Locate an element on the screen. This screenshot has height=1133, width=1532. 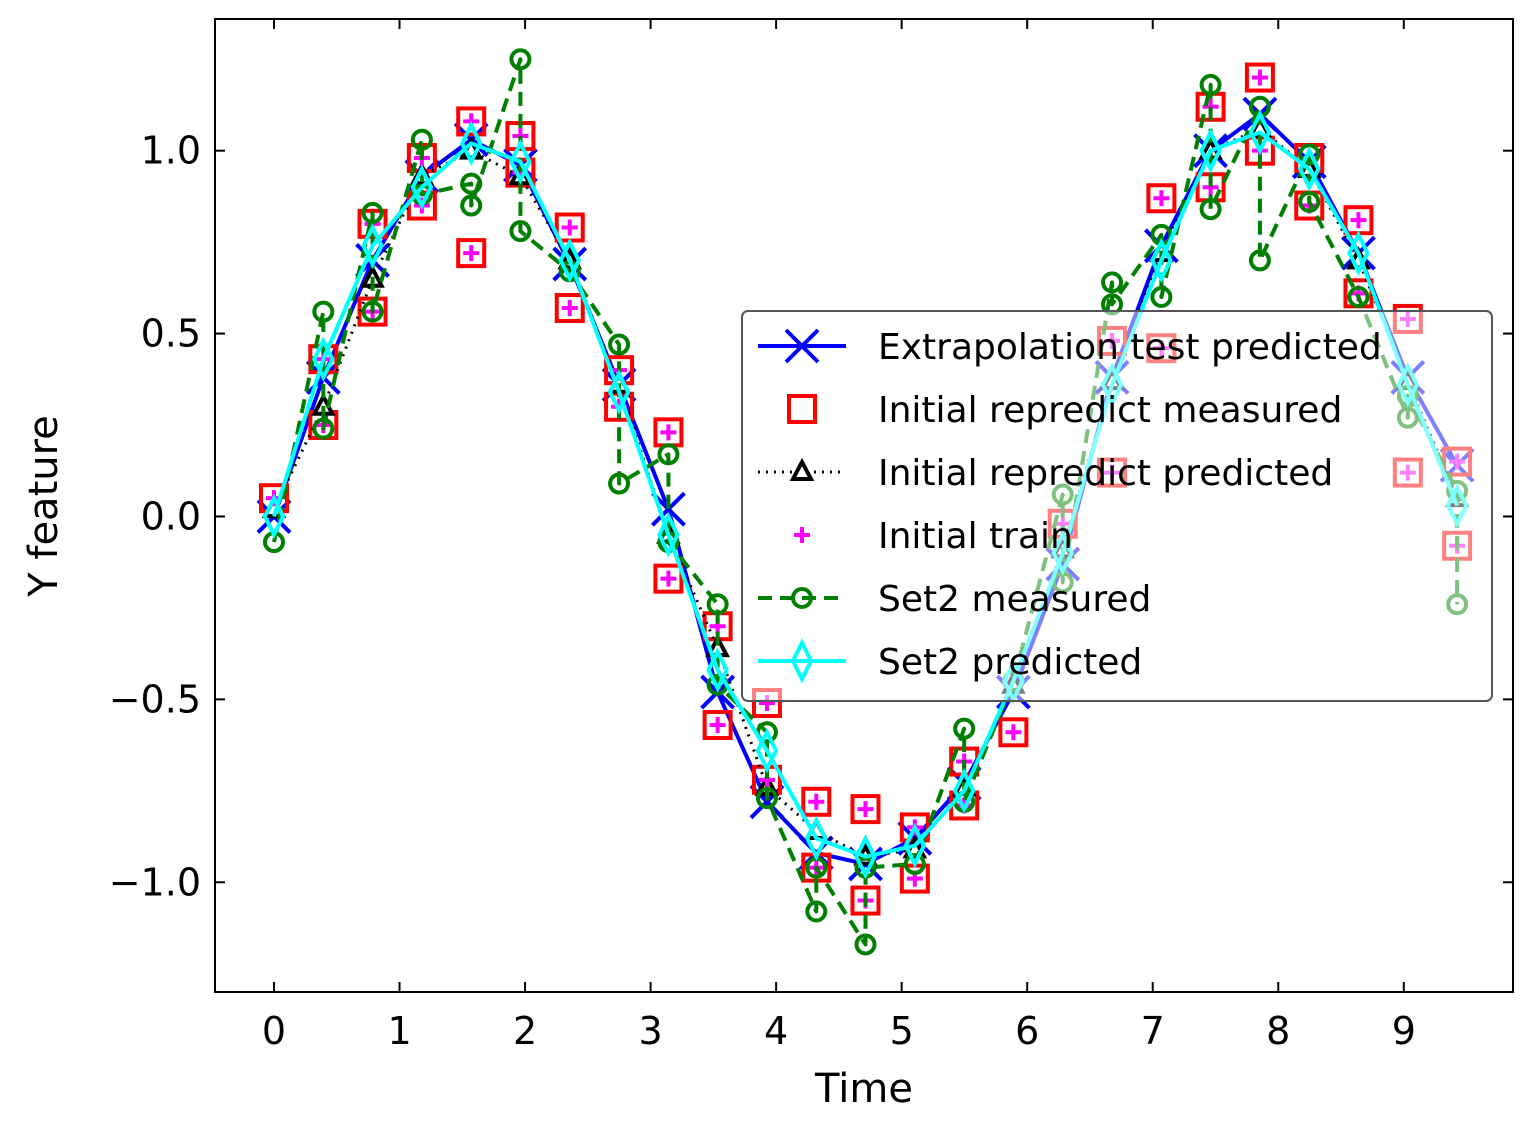
legend-entry: Initial train is located at coordinates (933, 536).